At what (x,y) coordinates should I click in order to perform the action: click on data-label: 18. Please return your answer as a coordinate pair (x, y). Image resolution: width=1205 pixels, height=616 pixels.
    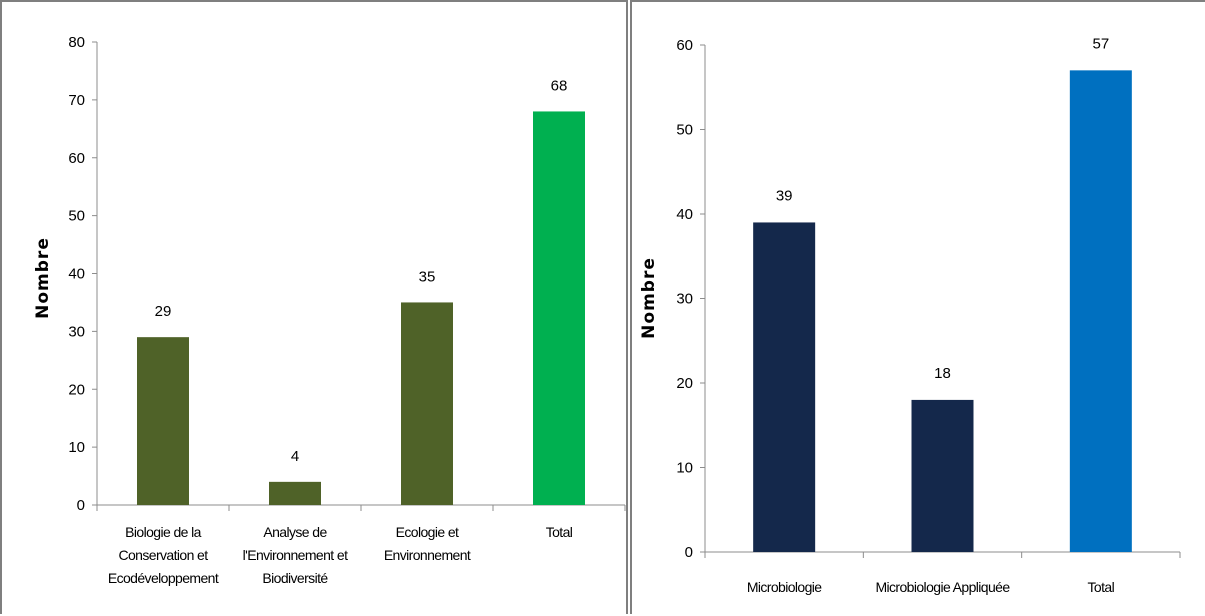
    Looking at the image, I should click on (942, 373).